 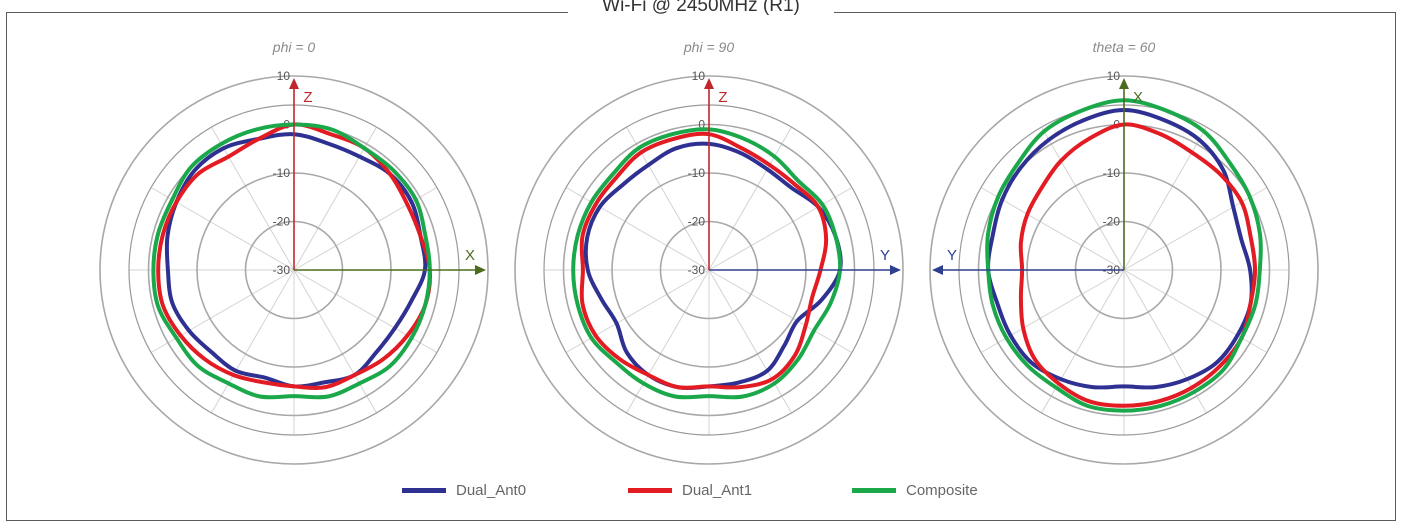 I want to click on radial-tick-label: 0, so click(x=701, y=125).